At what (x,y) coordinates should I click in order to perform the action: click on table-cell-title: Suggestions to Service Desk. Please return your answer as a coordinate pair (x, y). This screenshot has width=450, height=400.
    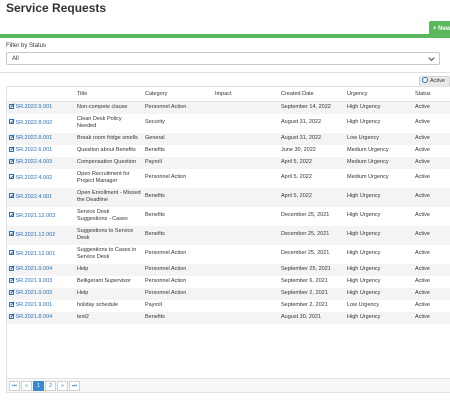
    Looking at the image, I should click on (109, 235).